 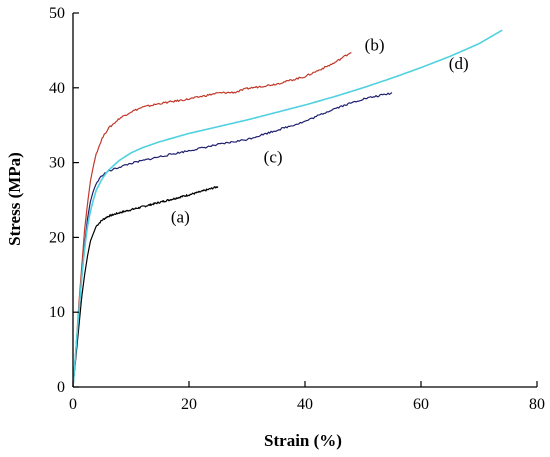 I want to click on series-annotation: (c), so click(x=273, y=157).